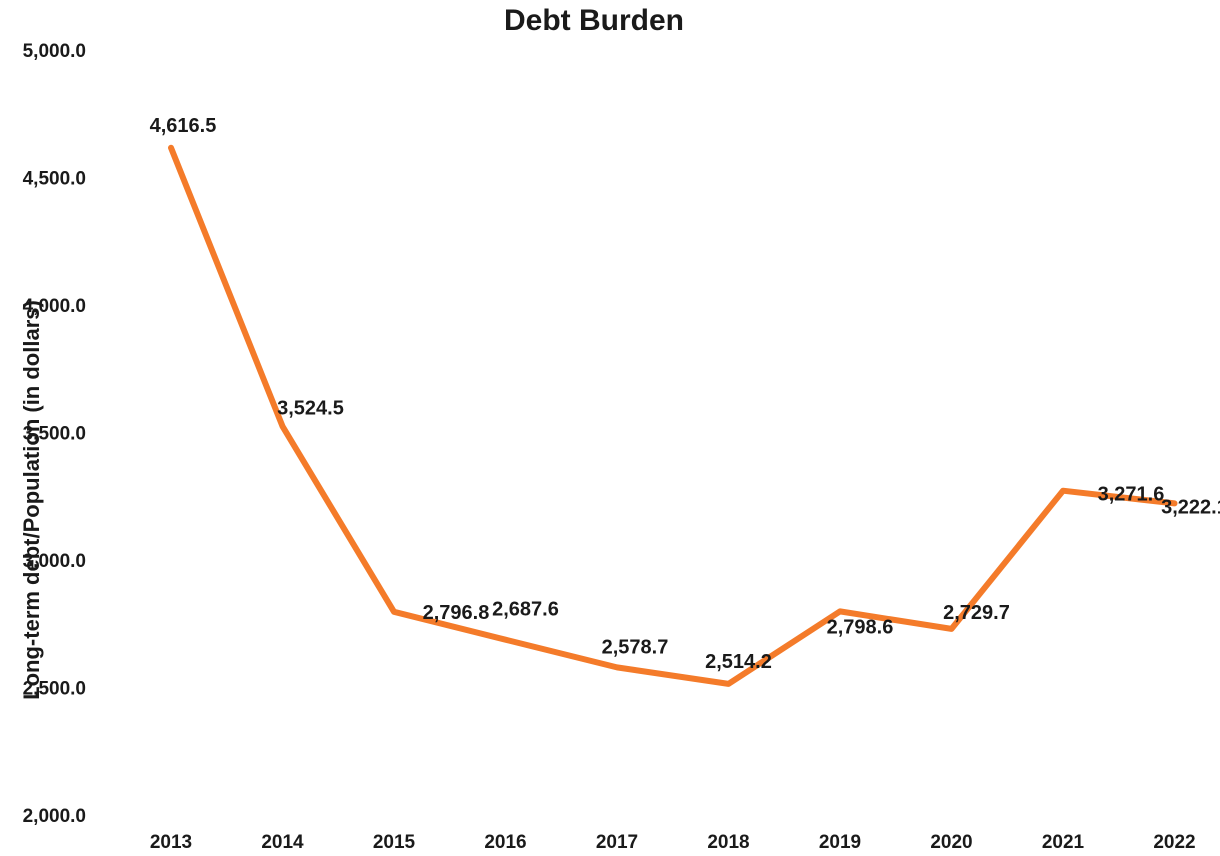  What do you see at coordinates (594, 20) in the screenshot?
I see `chart-title: Debt Burden` at bounding box center [594, 20].